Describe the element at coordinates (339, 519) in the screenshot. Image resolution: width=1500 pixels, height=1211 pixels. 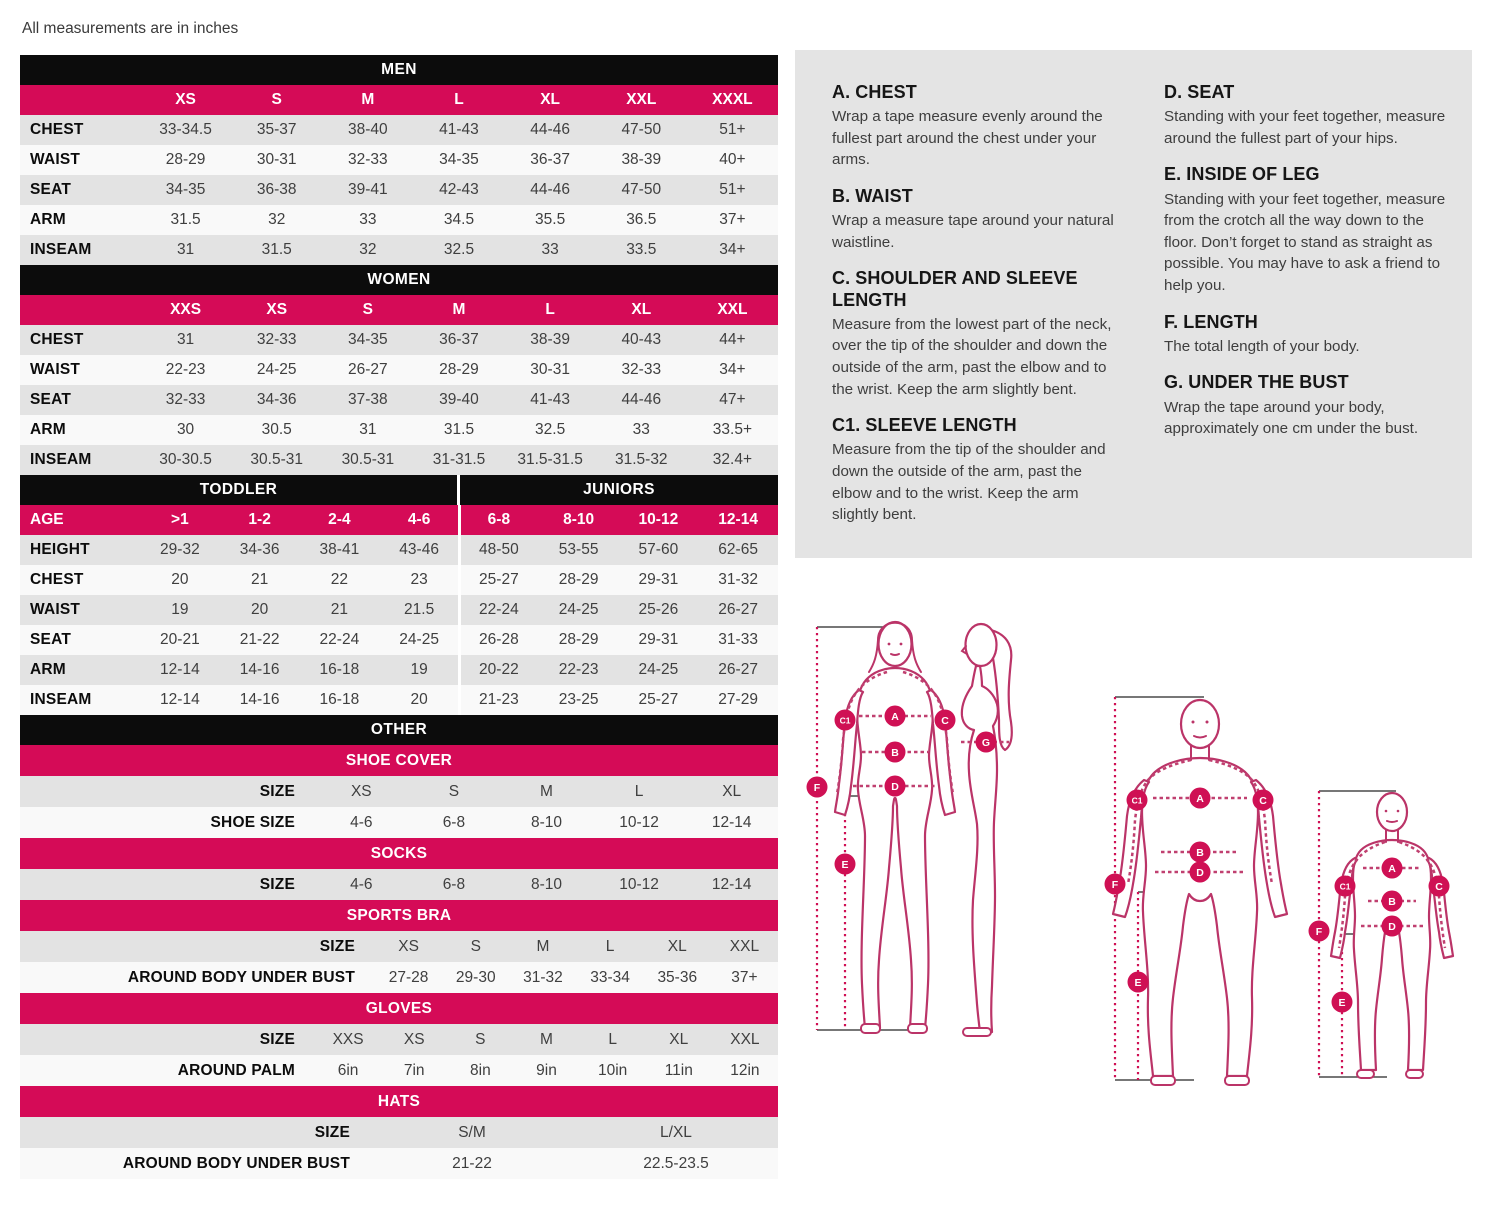
I see `age-col: 2-4` at that location.